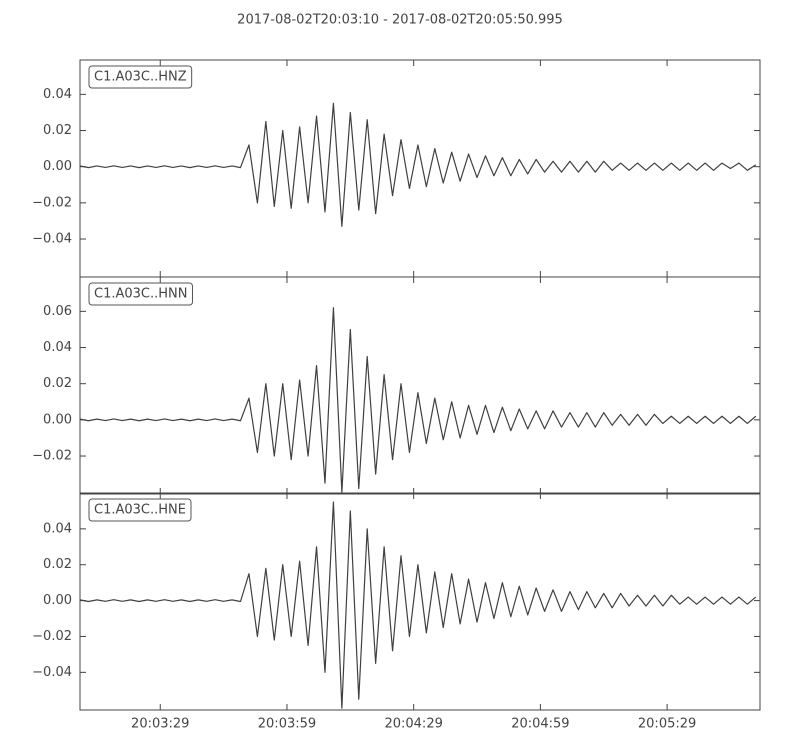 The width and height of the screenshot is (800, 750). What do you see at coordinates (160, 724) in the screenshot?
I see `x-tick-label: 20:03:29` at bounding box center [160, 724].